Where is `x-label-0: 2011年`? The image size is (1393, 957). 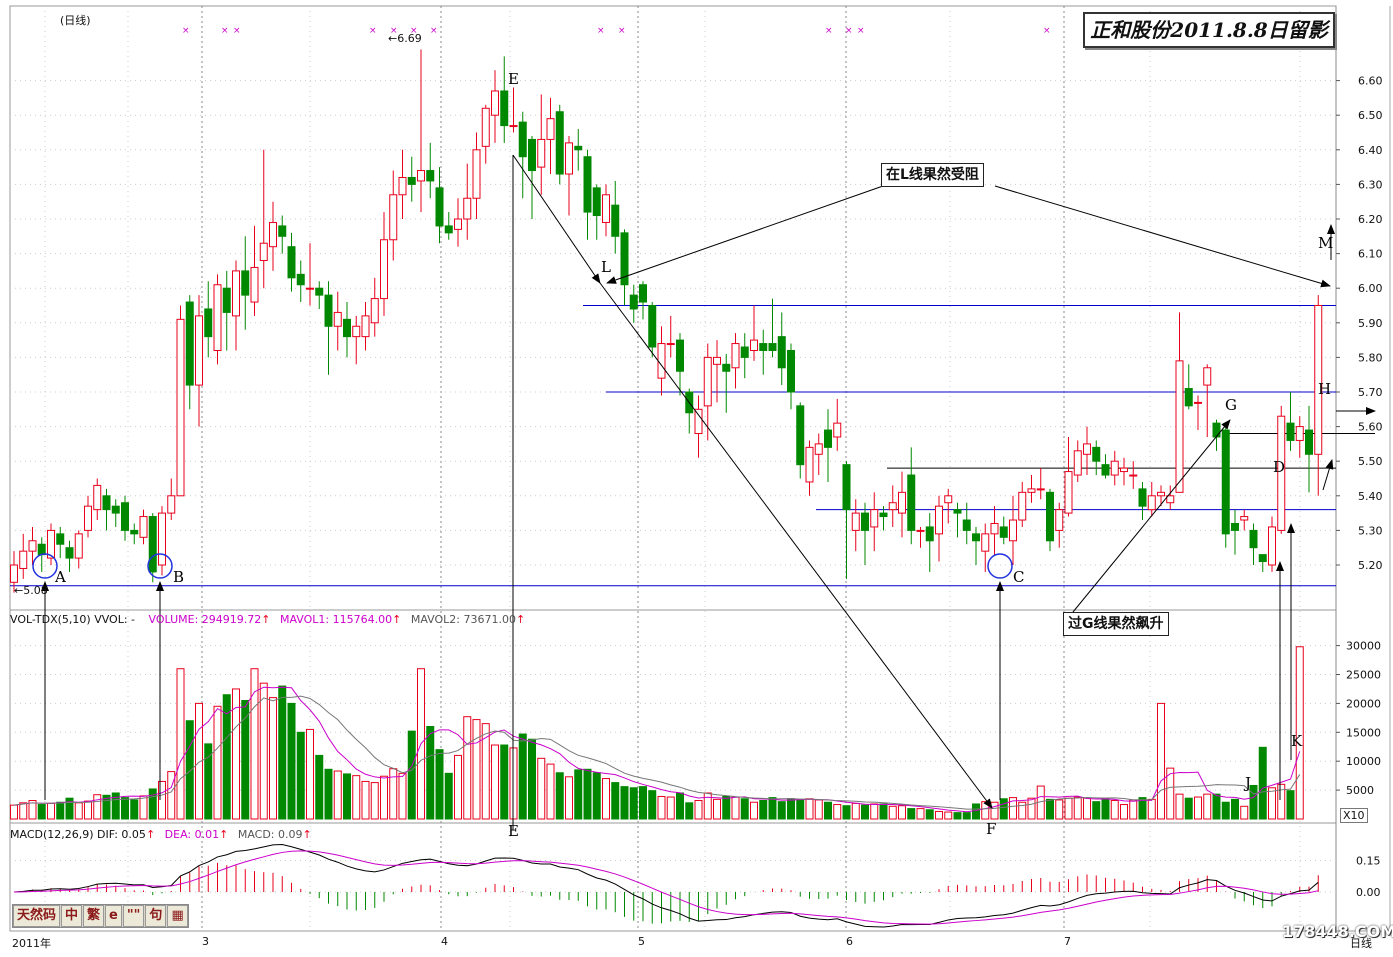
x-label-0: 2011年 is located at coordinates (31, 943).